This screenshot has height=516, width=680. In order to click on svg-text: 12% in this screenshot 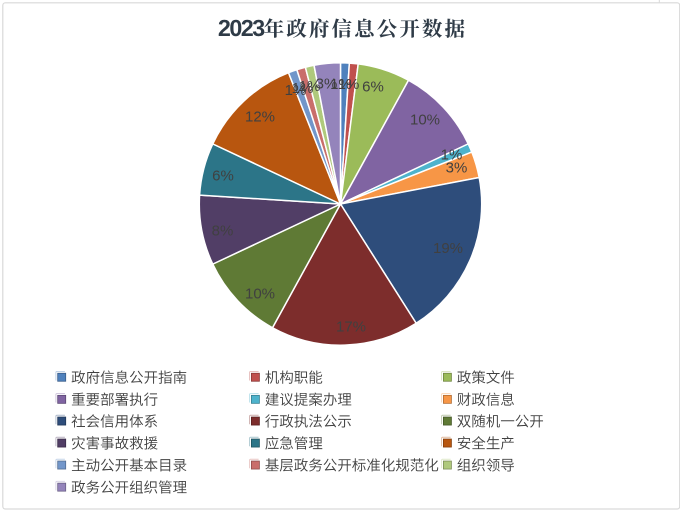, I will do `click(260, 117)`.